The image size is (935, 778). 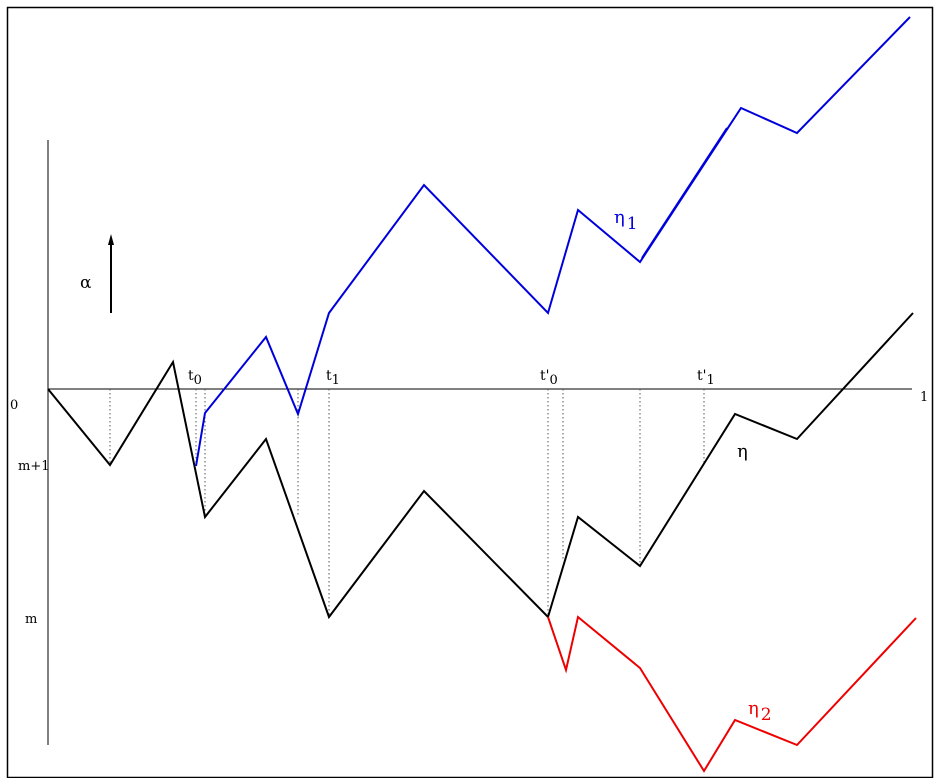 What do you see at coordinates (195, 378) in the screenshot?
I see `t0-label: t0` at bounding box center [195, 378].